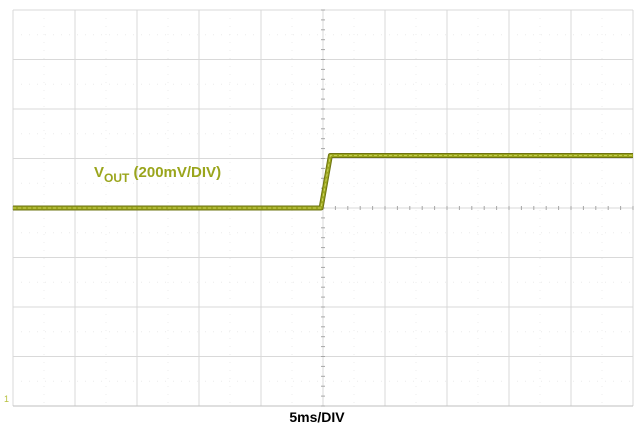 The width and height of the screenshot is (634, 429). What do you see at coordinates (317, 417) in the screenshot?
I see `x-axis-label: 5ms/DIV` at bounding box center [317, 417].